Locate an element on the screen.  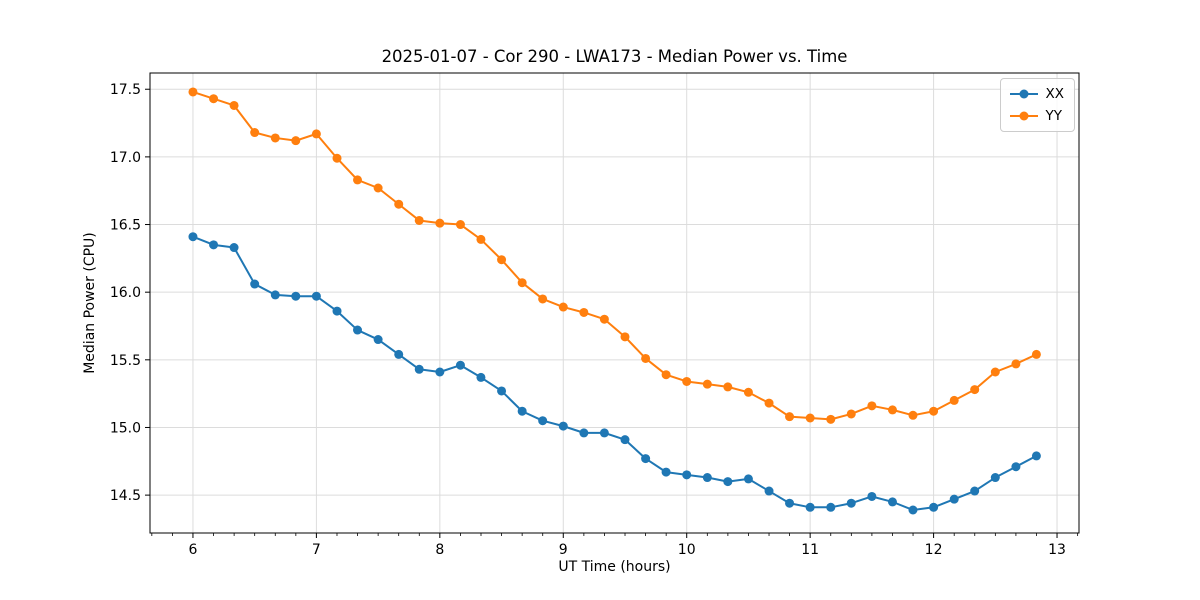
y-tick-label: 16.0 is located at coordinates (125, 293).